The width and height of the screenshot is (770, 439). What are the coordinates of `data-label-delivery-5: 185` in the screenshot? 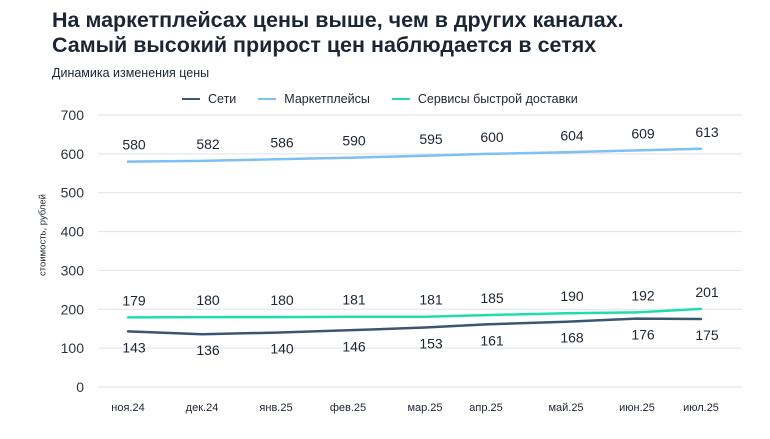 It's located at (492, 298).